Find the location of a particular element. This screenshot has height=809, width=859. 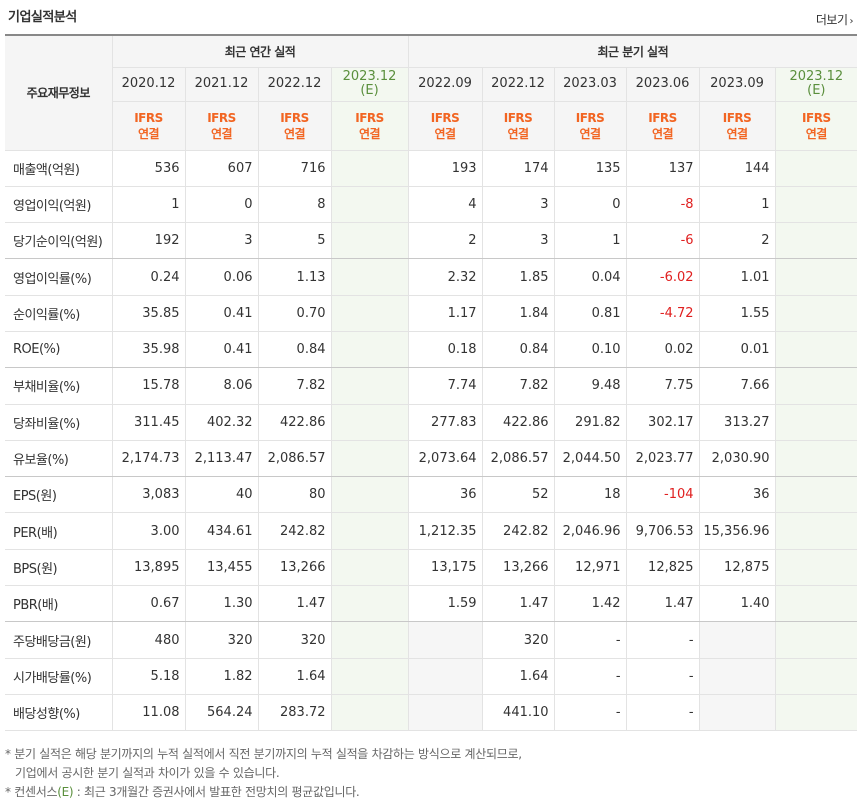

period-header: 2023.12 (E) is located at coordinates (369, 84).